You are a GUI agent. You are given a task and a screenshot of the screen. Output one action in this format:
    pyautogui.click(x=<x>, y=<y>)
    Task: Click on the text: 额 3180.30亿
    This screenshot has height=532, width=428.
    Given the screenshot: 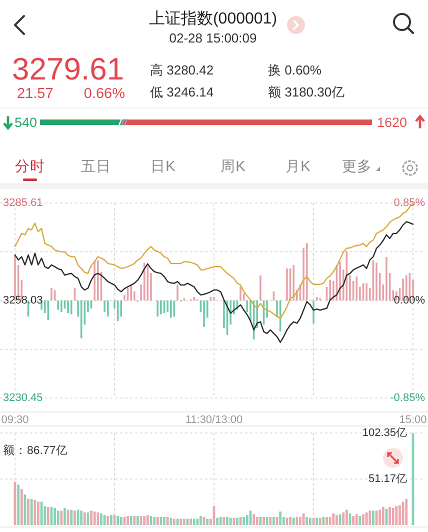 What is the action you would take?
    pyautogui.click(x=306, y=92)
    